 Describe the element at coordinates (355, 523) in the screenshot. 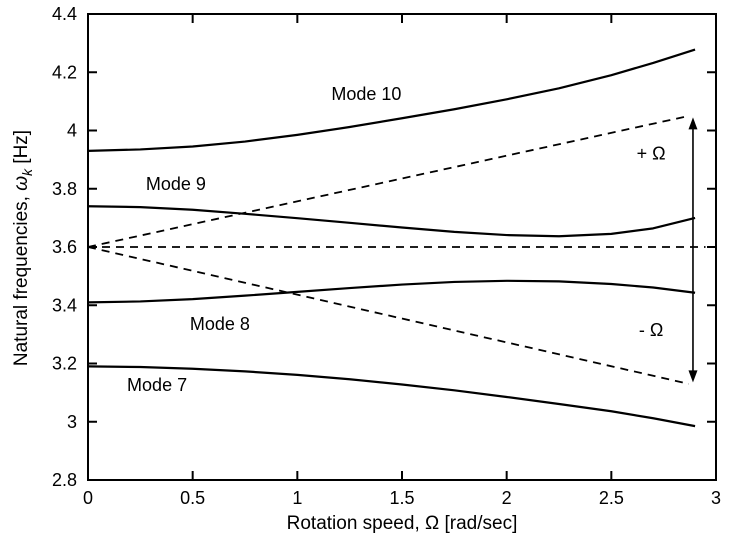

I see `x-axis-label-text: Rotation speed,` at that location.